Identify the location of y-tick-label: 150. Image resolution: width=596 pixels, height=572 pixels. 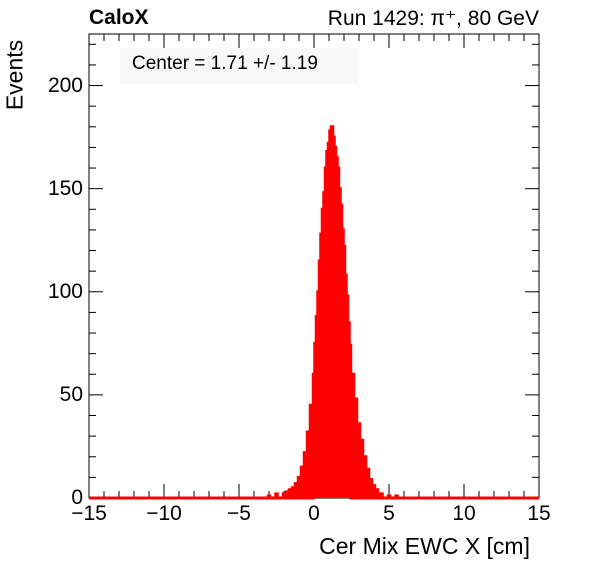
(65, 188).